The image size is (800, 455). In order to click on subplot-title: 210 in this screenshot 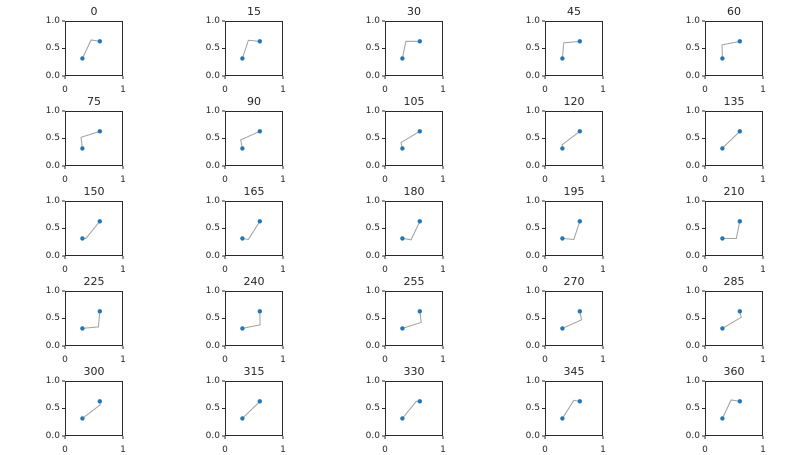, I will do `click(734, 191)`.